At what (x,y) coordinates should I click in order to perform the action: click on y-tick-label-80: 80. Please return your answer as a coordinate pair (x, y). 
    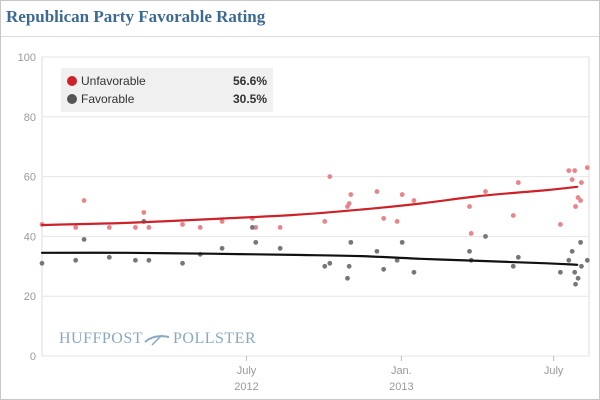
    Looking at the image, I should click on (30, 118).